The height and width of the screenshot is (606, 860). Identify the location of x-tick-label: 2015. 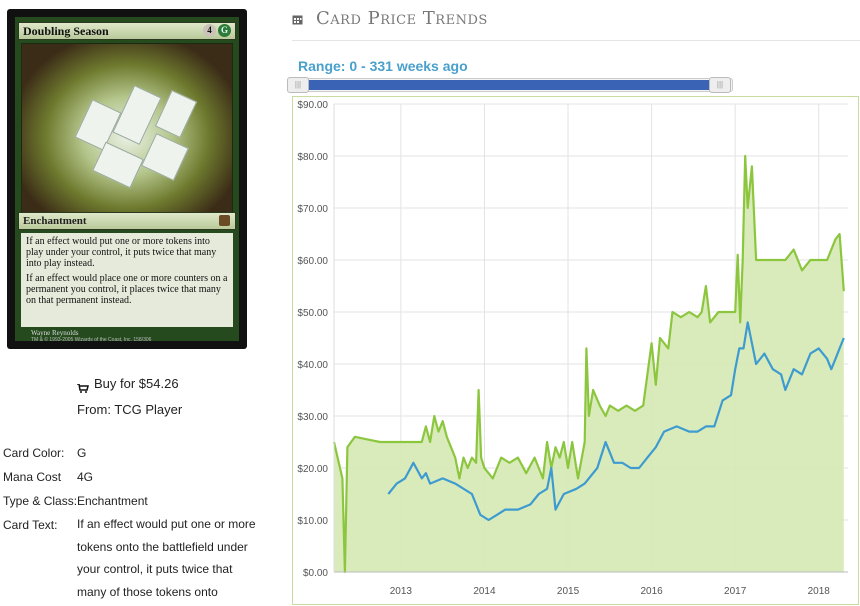
(568, 591).